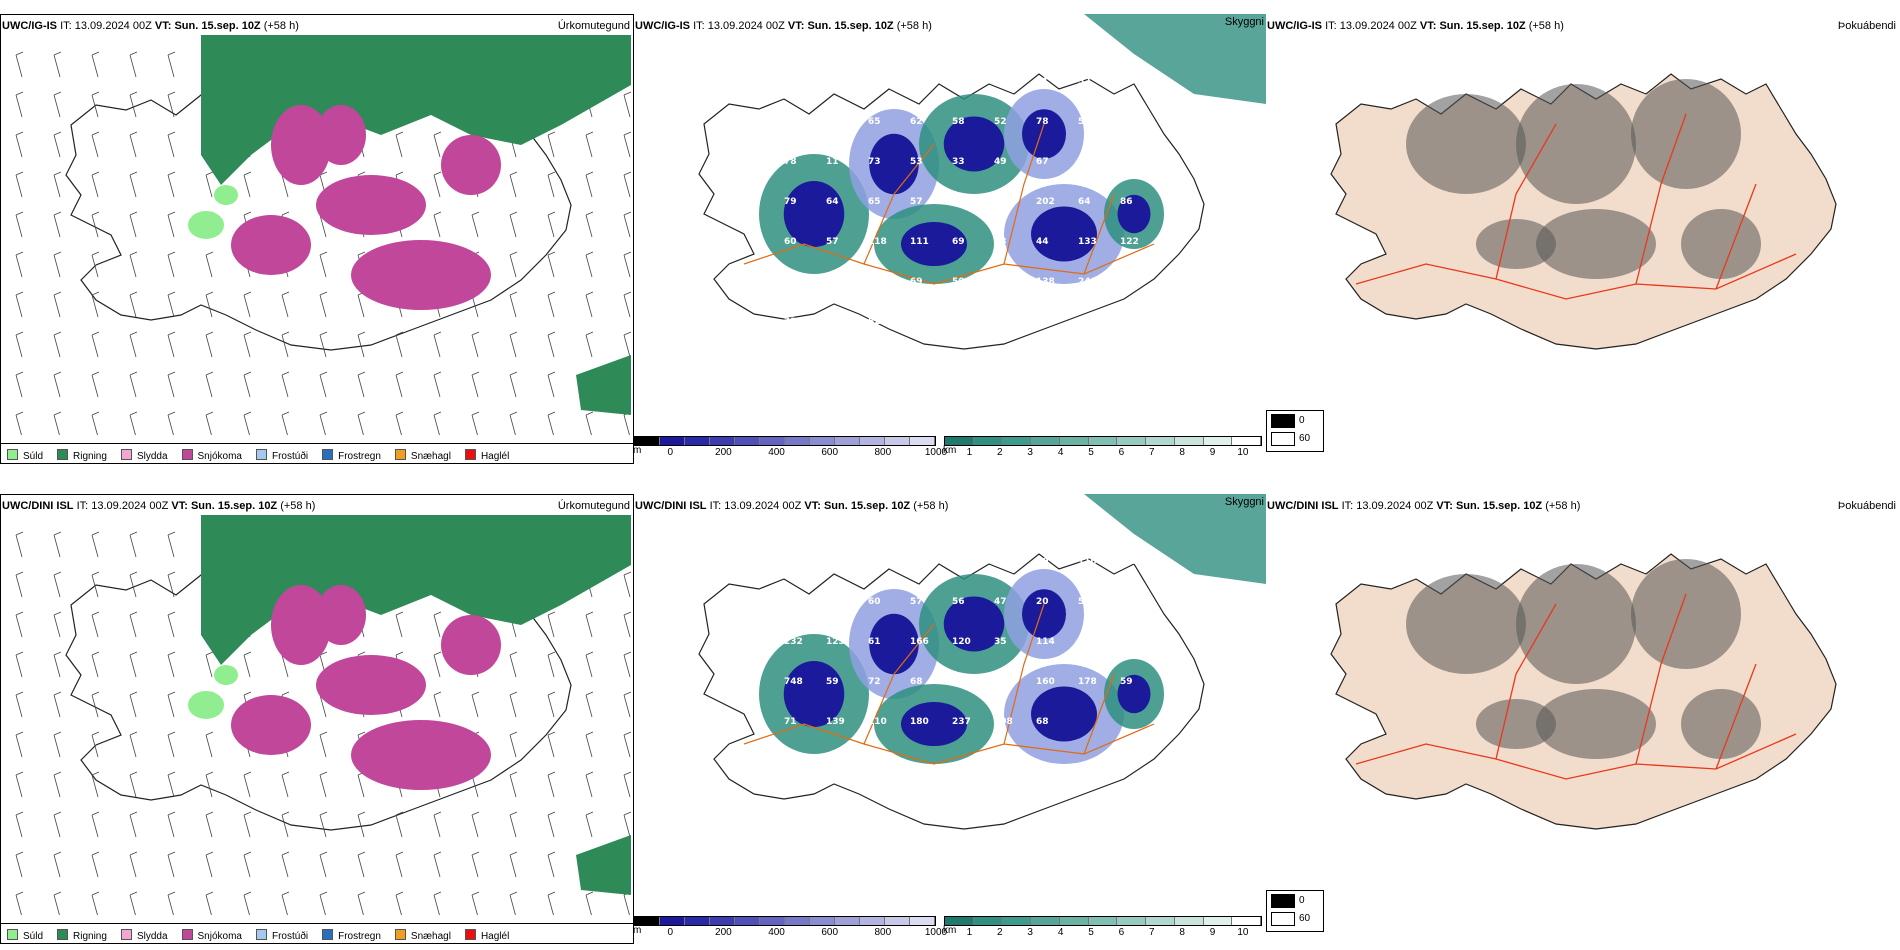 This screenshot has height=950, width=1900. Describe the element at coordinates (1244, 22) in the screenshot. I see `panel-name-cloud-top: Skyggni` at that location.